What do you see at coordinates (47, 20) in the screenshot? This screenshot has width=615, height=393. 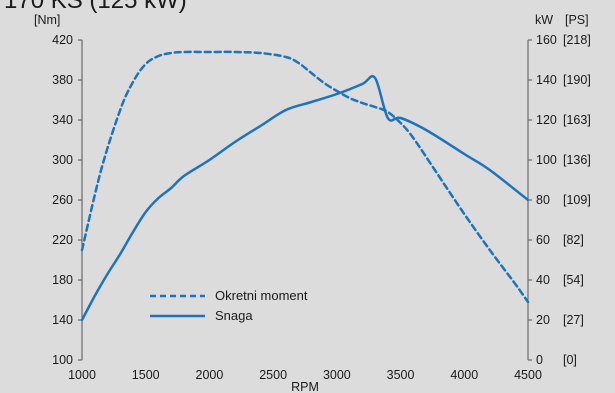 I see `left-axis-unit: [Nm]` at bounding box center [47, 20].